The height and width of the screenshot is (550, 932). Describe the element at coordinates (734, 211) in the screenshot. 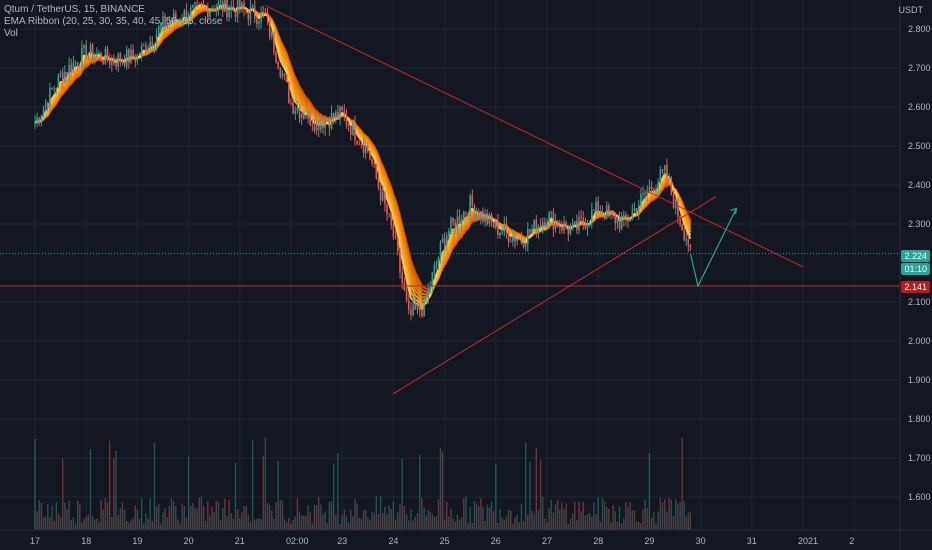

I see `projection-arrowhead` at that location.